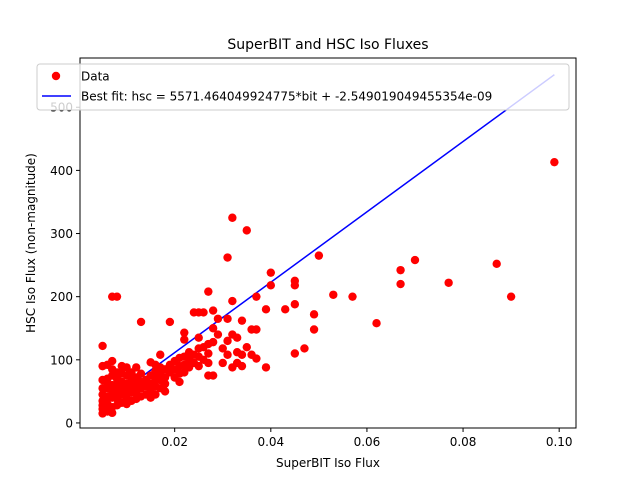 The width and height of the screenshot is (640, 480). What do you see at coordinates (61, 360) in the screenshot?
I see `y-tick-label: 100` at bounding box center [61, 360].